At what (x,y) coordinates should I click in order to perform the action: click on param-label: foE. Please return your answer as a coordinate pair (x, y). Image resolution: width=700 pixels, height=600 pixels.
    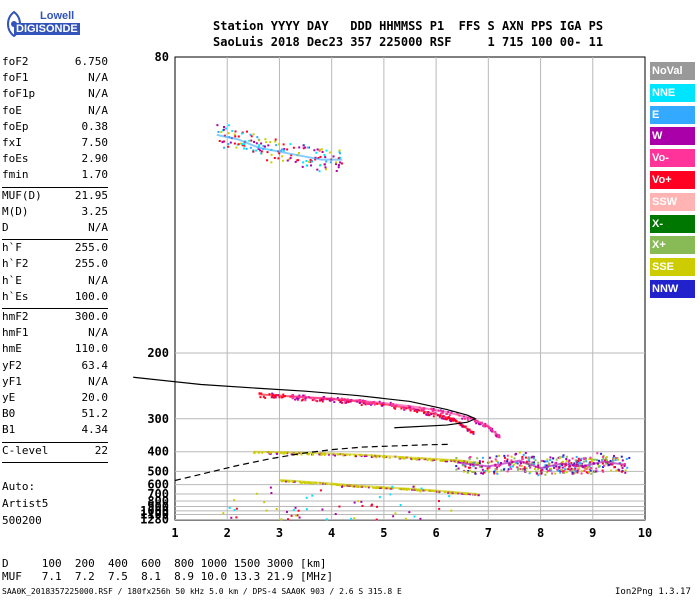
    Looking at the image, I should click on (12, 110).